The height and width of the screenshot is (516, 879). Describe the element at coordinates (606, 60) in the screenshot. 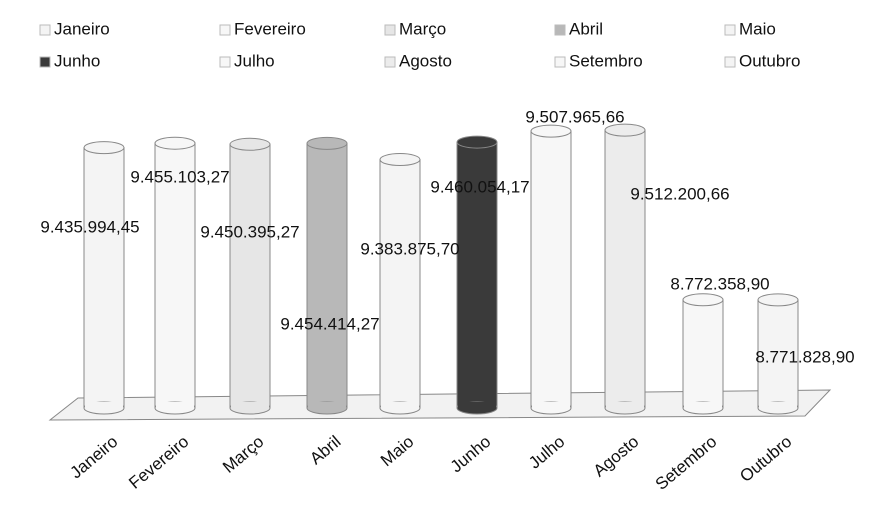

I see `legend-label: Setembro` at that location.